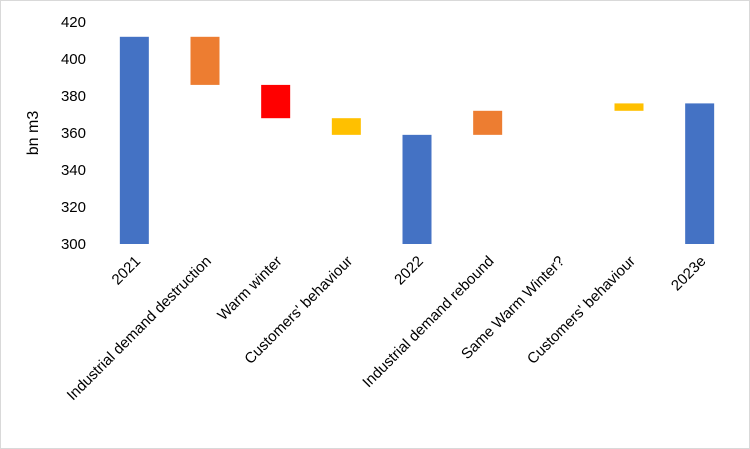 This screenshot has height=449, width=750. I want to click on y-axis: 300 320 340 360 380 400 420, so click(73, 133).